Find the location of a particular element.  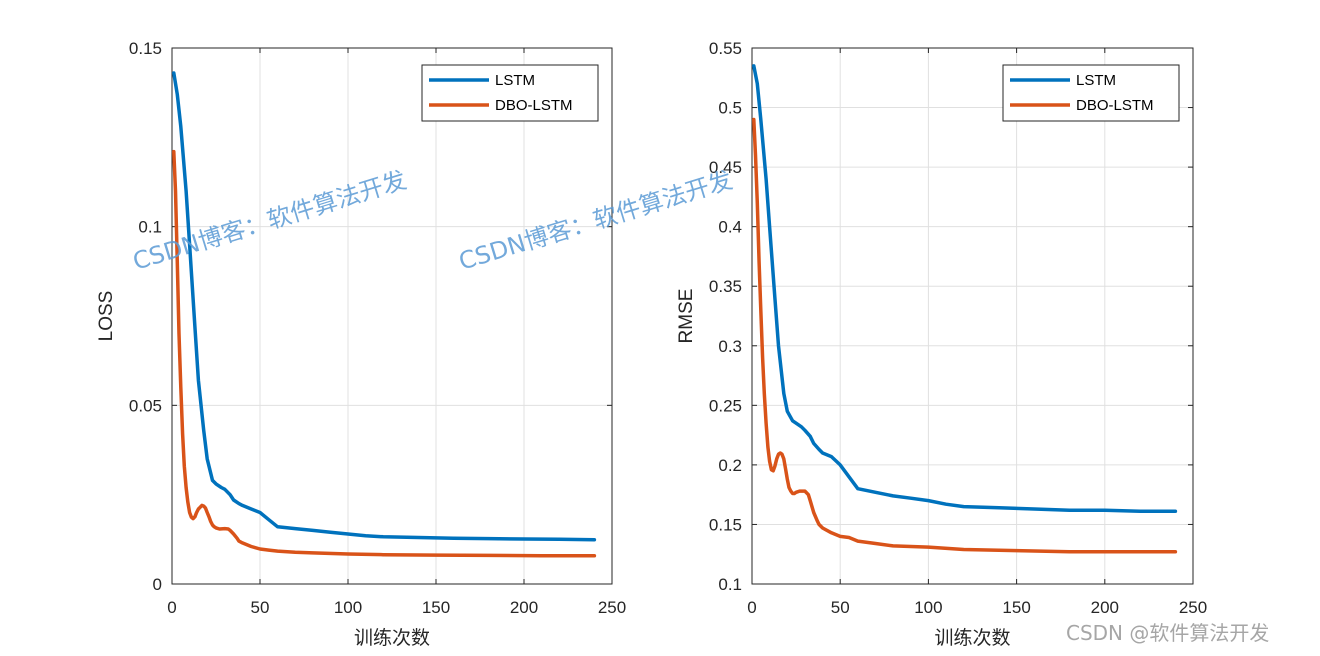

y-axis-label: LOSS is located at coordinates (106, 316).